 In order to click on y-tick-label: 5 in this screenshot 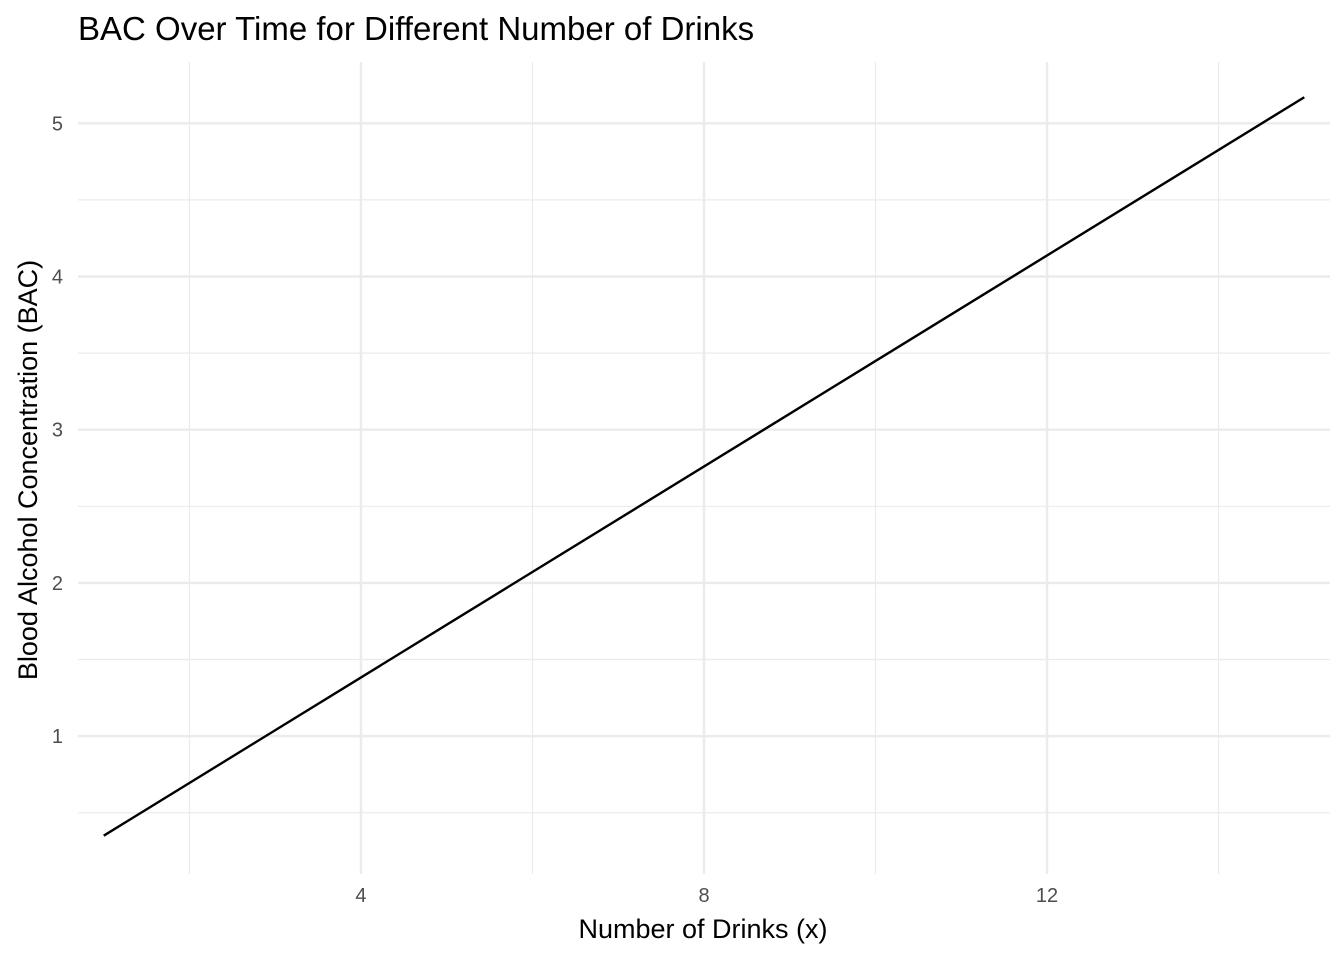, I will do `click(57, 124)`.